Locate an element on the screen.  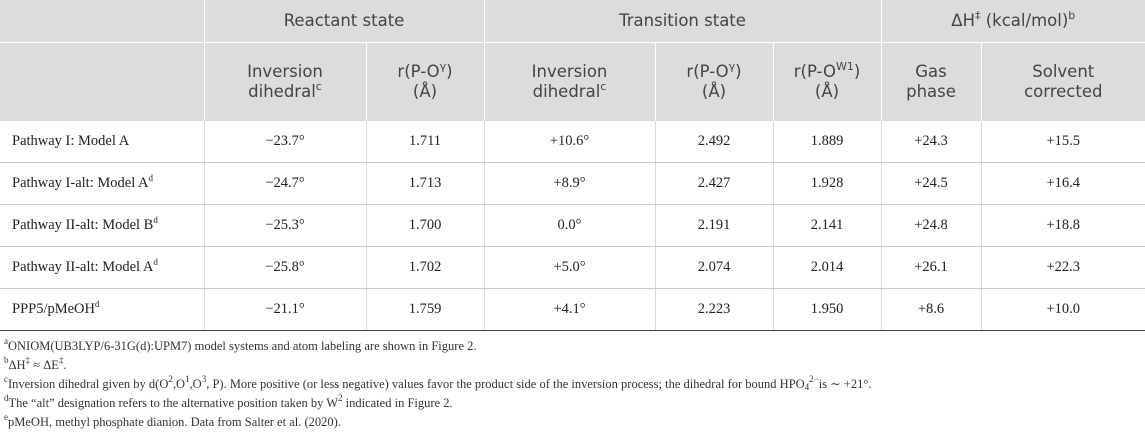
col-transition-inversion-dihedral: Inversion dihedralc is located at coordinates (569, 81).